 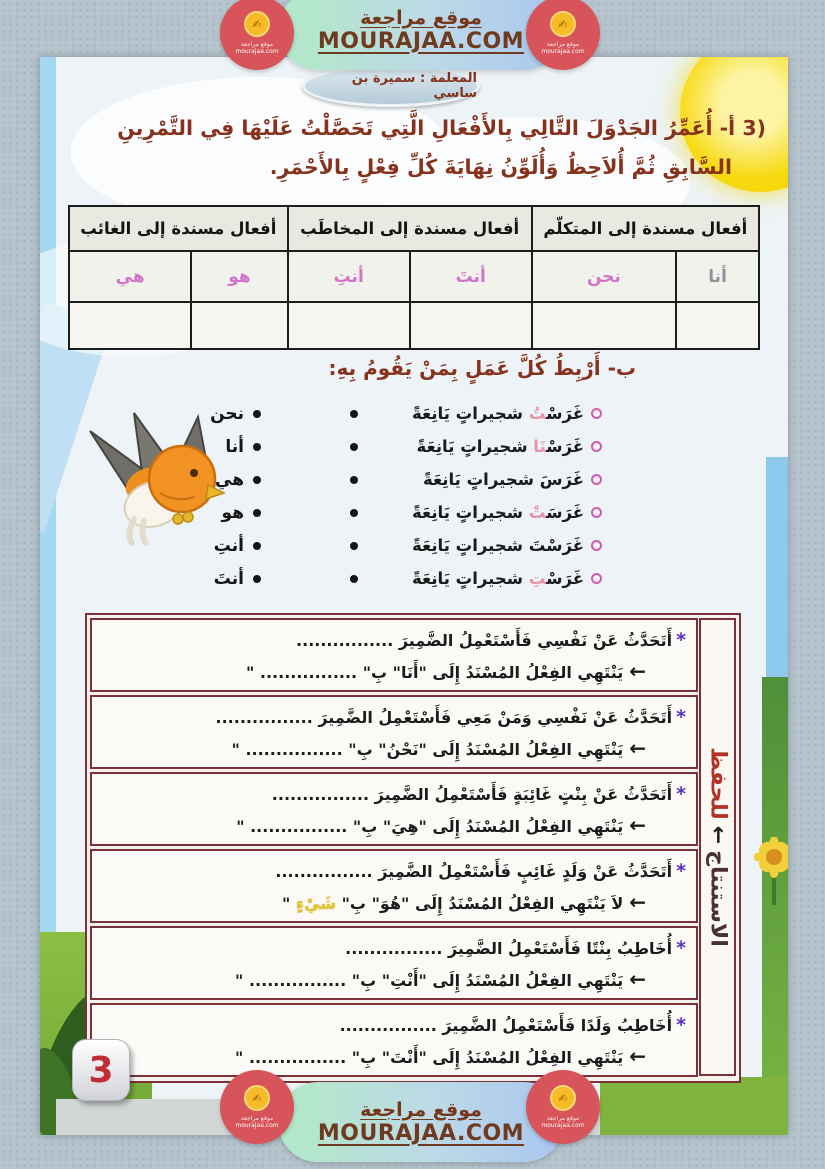 What do you see at coordinates (101, 1070) in the screenshot?
I see `page-number-badge: 3` at bounding box center [101, 1070].